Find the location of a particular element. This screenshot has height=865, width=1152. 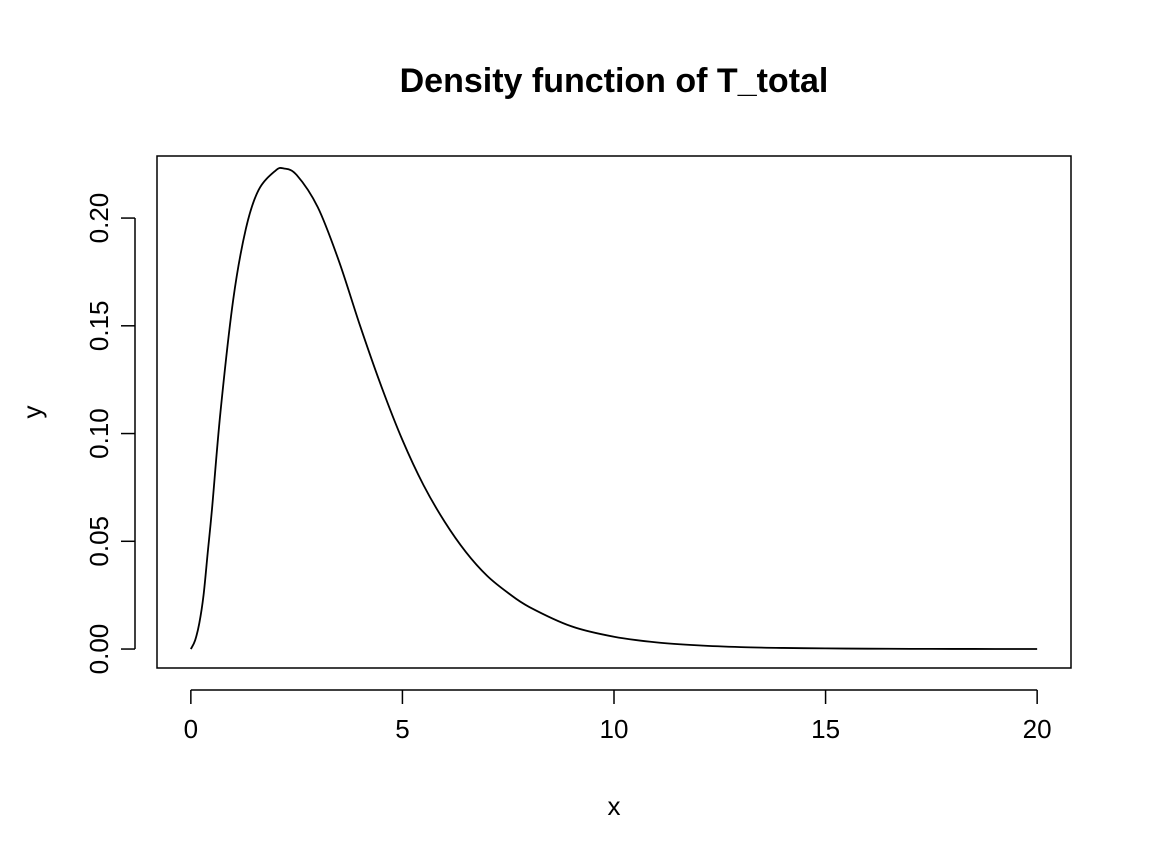

y-tick-label: 0.20 is located at coordinates (99, 218).